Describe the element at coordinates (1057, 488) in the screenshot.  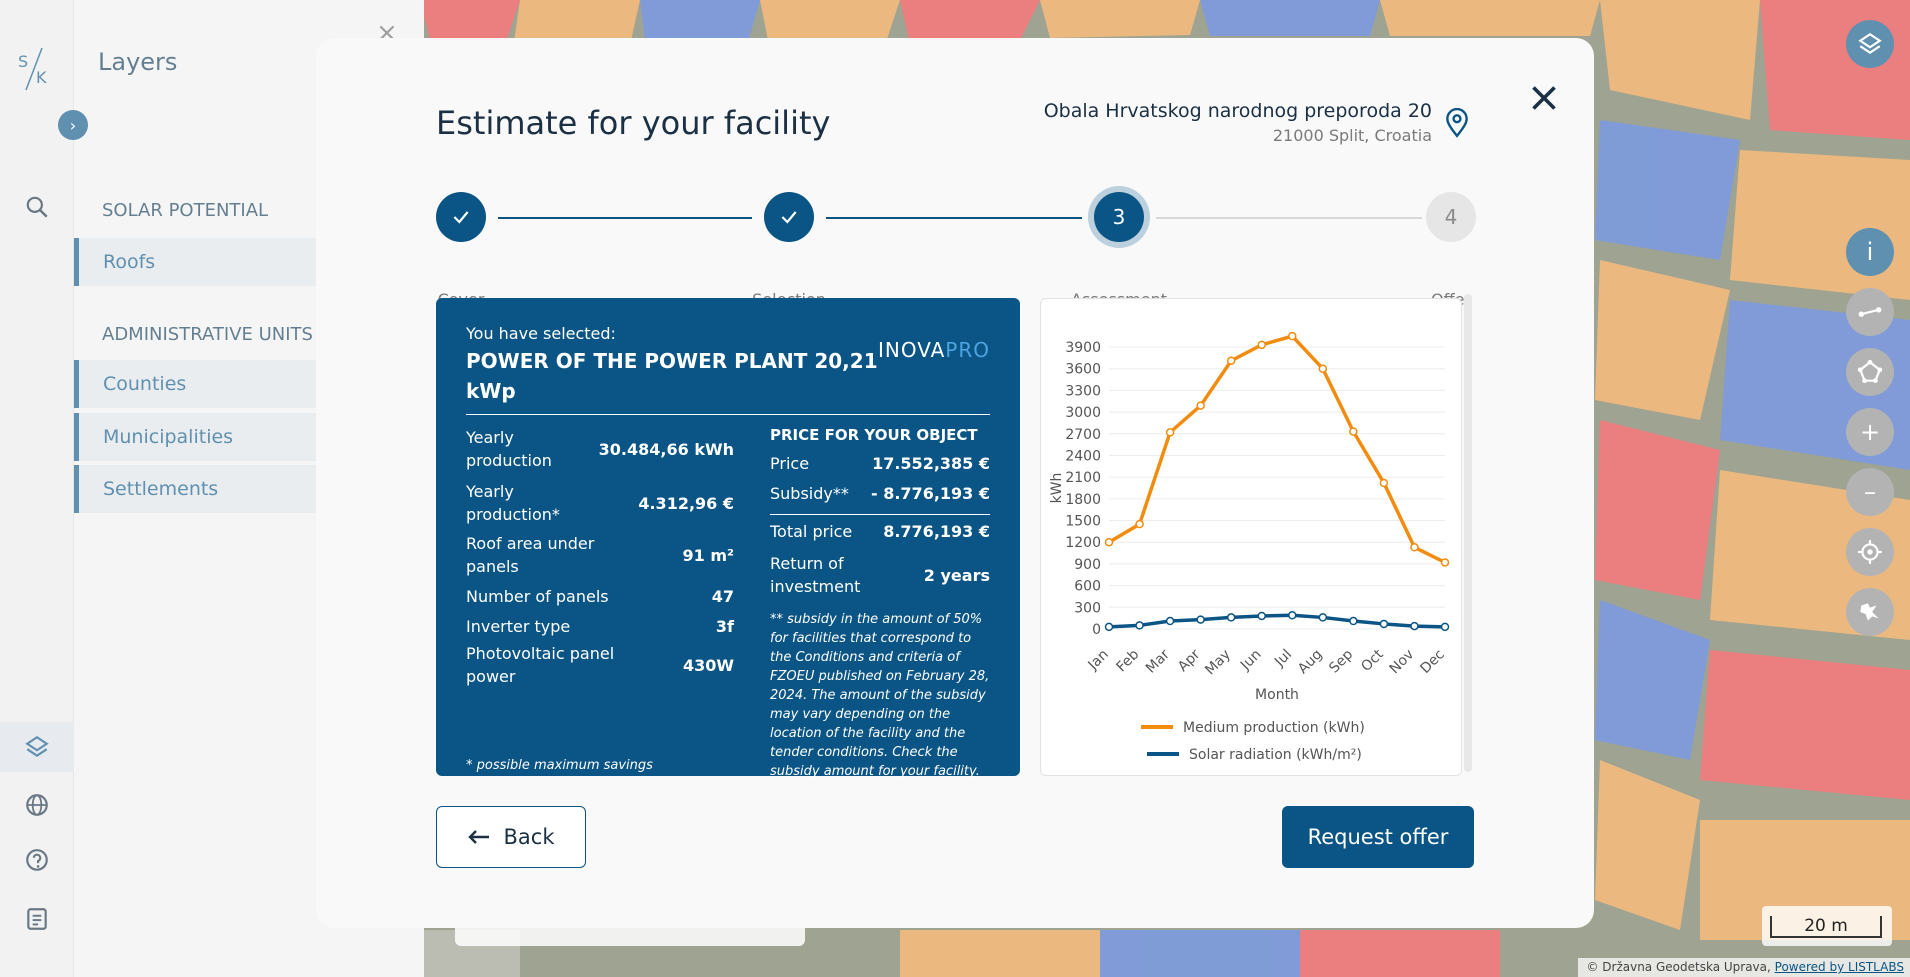
I see `y-axis-label: kWh` at that location.